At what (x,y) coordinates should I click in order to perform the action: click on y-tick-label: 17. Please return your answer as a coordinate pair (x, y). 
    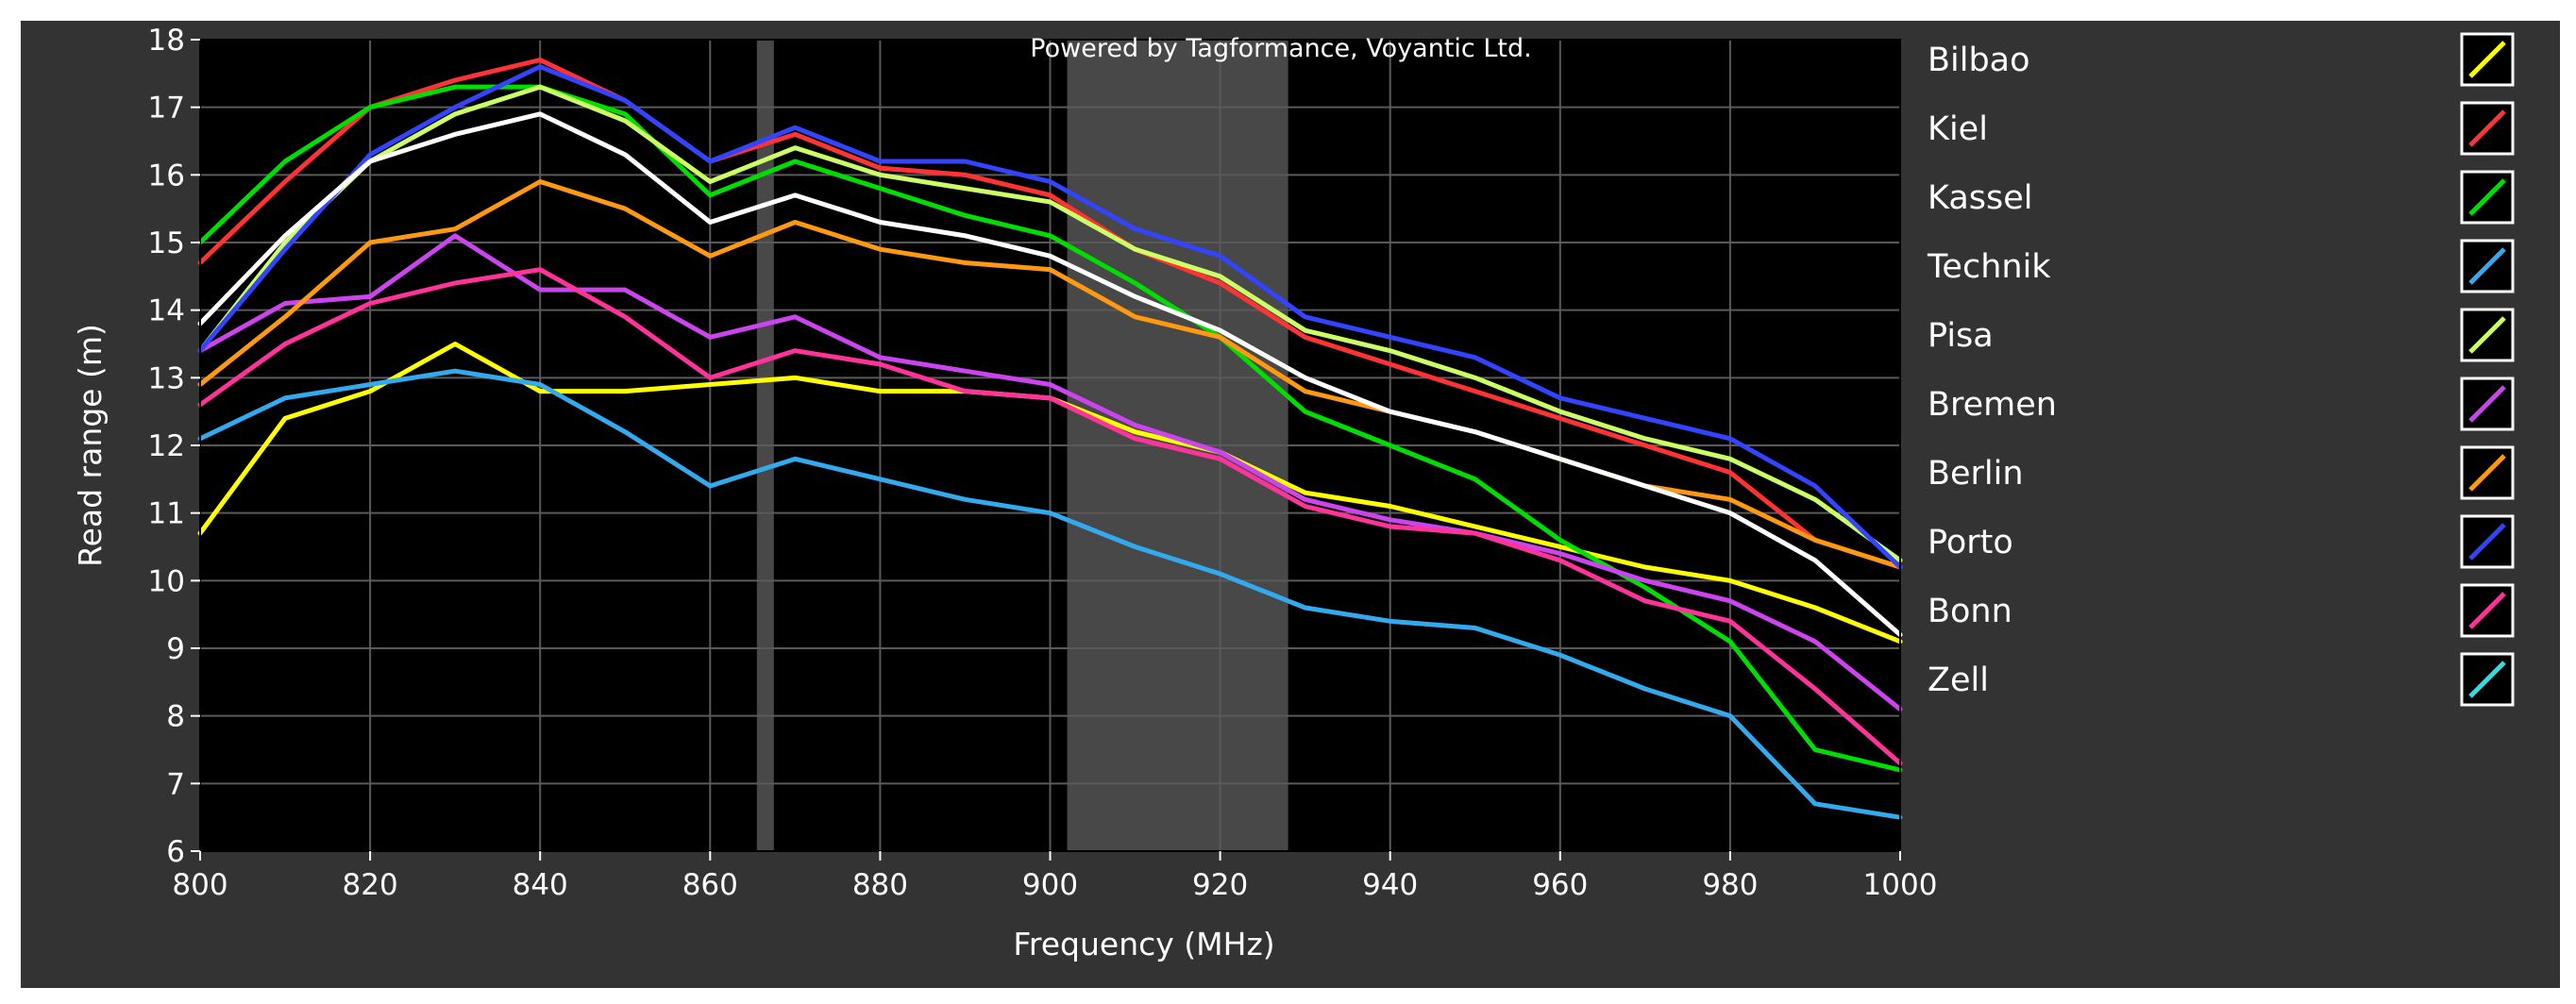
    Looking at the image, I should click on (166, 109).